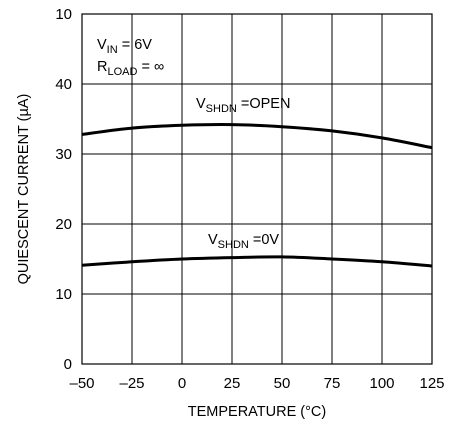 The width and height of the screenshot is (460, 425). Describe the element at coordinates (63, 84) in the screenshot. I see `y-tick-label: 40` at that location.